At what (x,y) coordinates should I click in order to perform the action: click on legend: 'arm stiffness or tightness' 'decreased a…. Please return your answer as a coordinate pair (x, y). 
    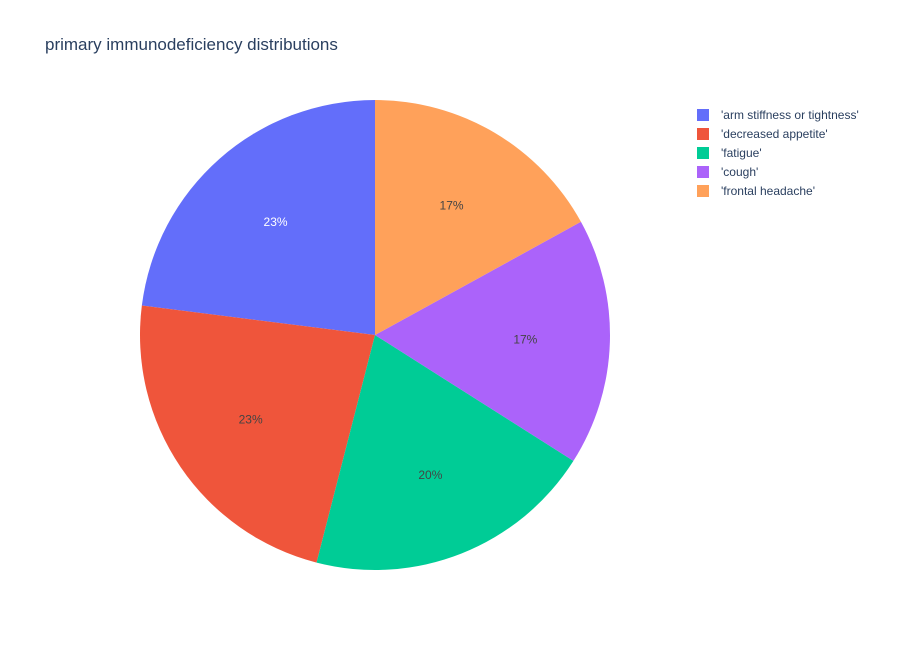
    Looking at the image, I should click on (778, 153).